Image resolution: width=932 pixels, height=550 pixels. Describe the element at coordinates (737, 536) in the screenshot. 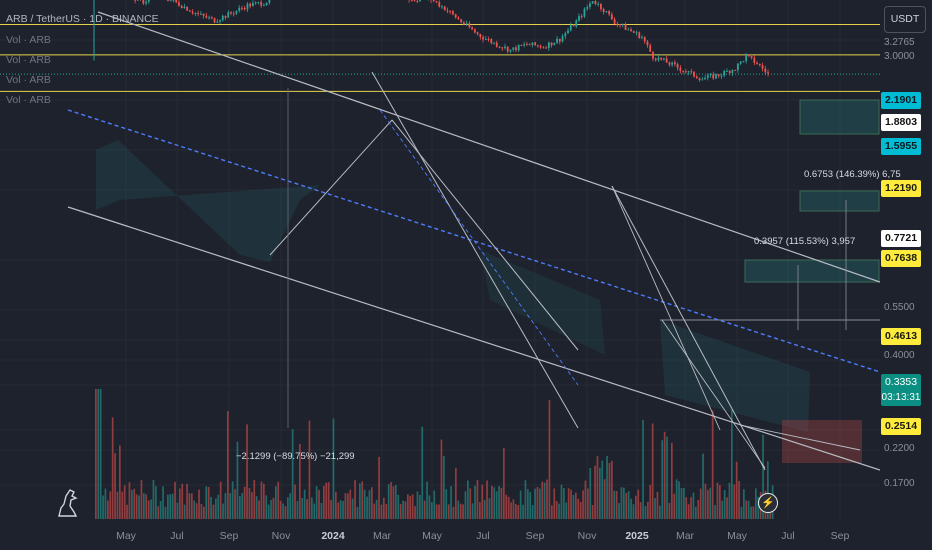

I see `x-axis-label: May` at that location.